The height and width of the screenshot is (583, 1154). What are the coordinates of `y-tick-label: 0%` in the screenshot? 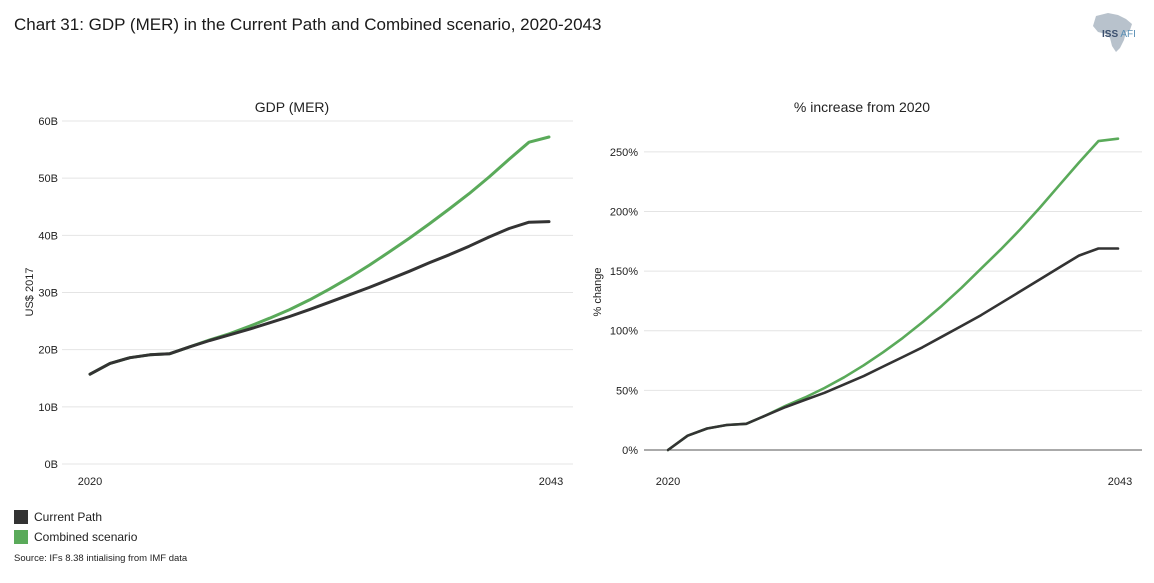 It's located at (630, 451).